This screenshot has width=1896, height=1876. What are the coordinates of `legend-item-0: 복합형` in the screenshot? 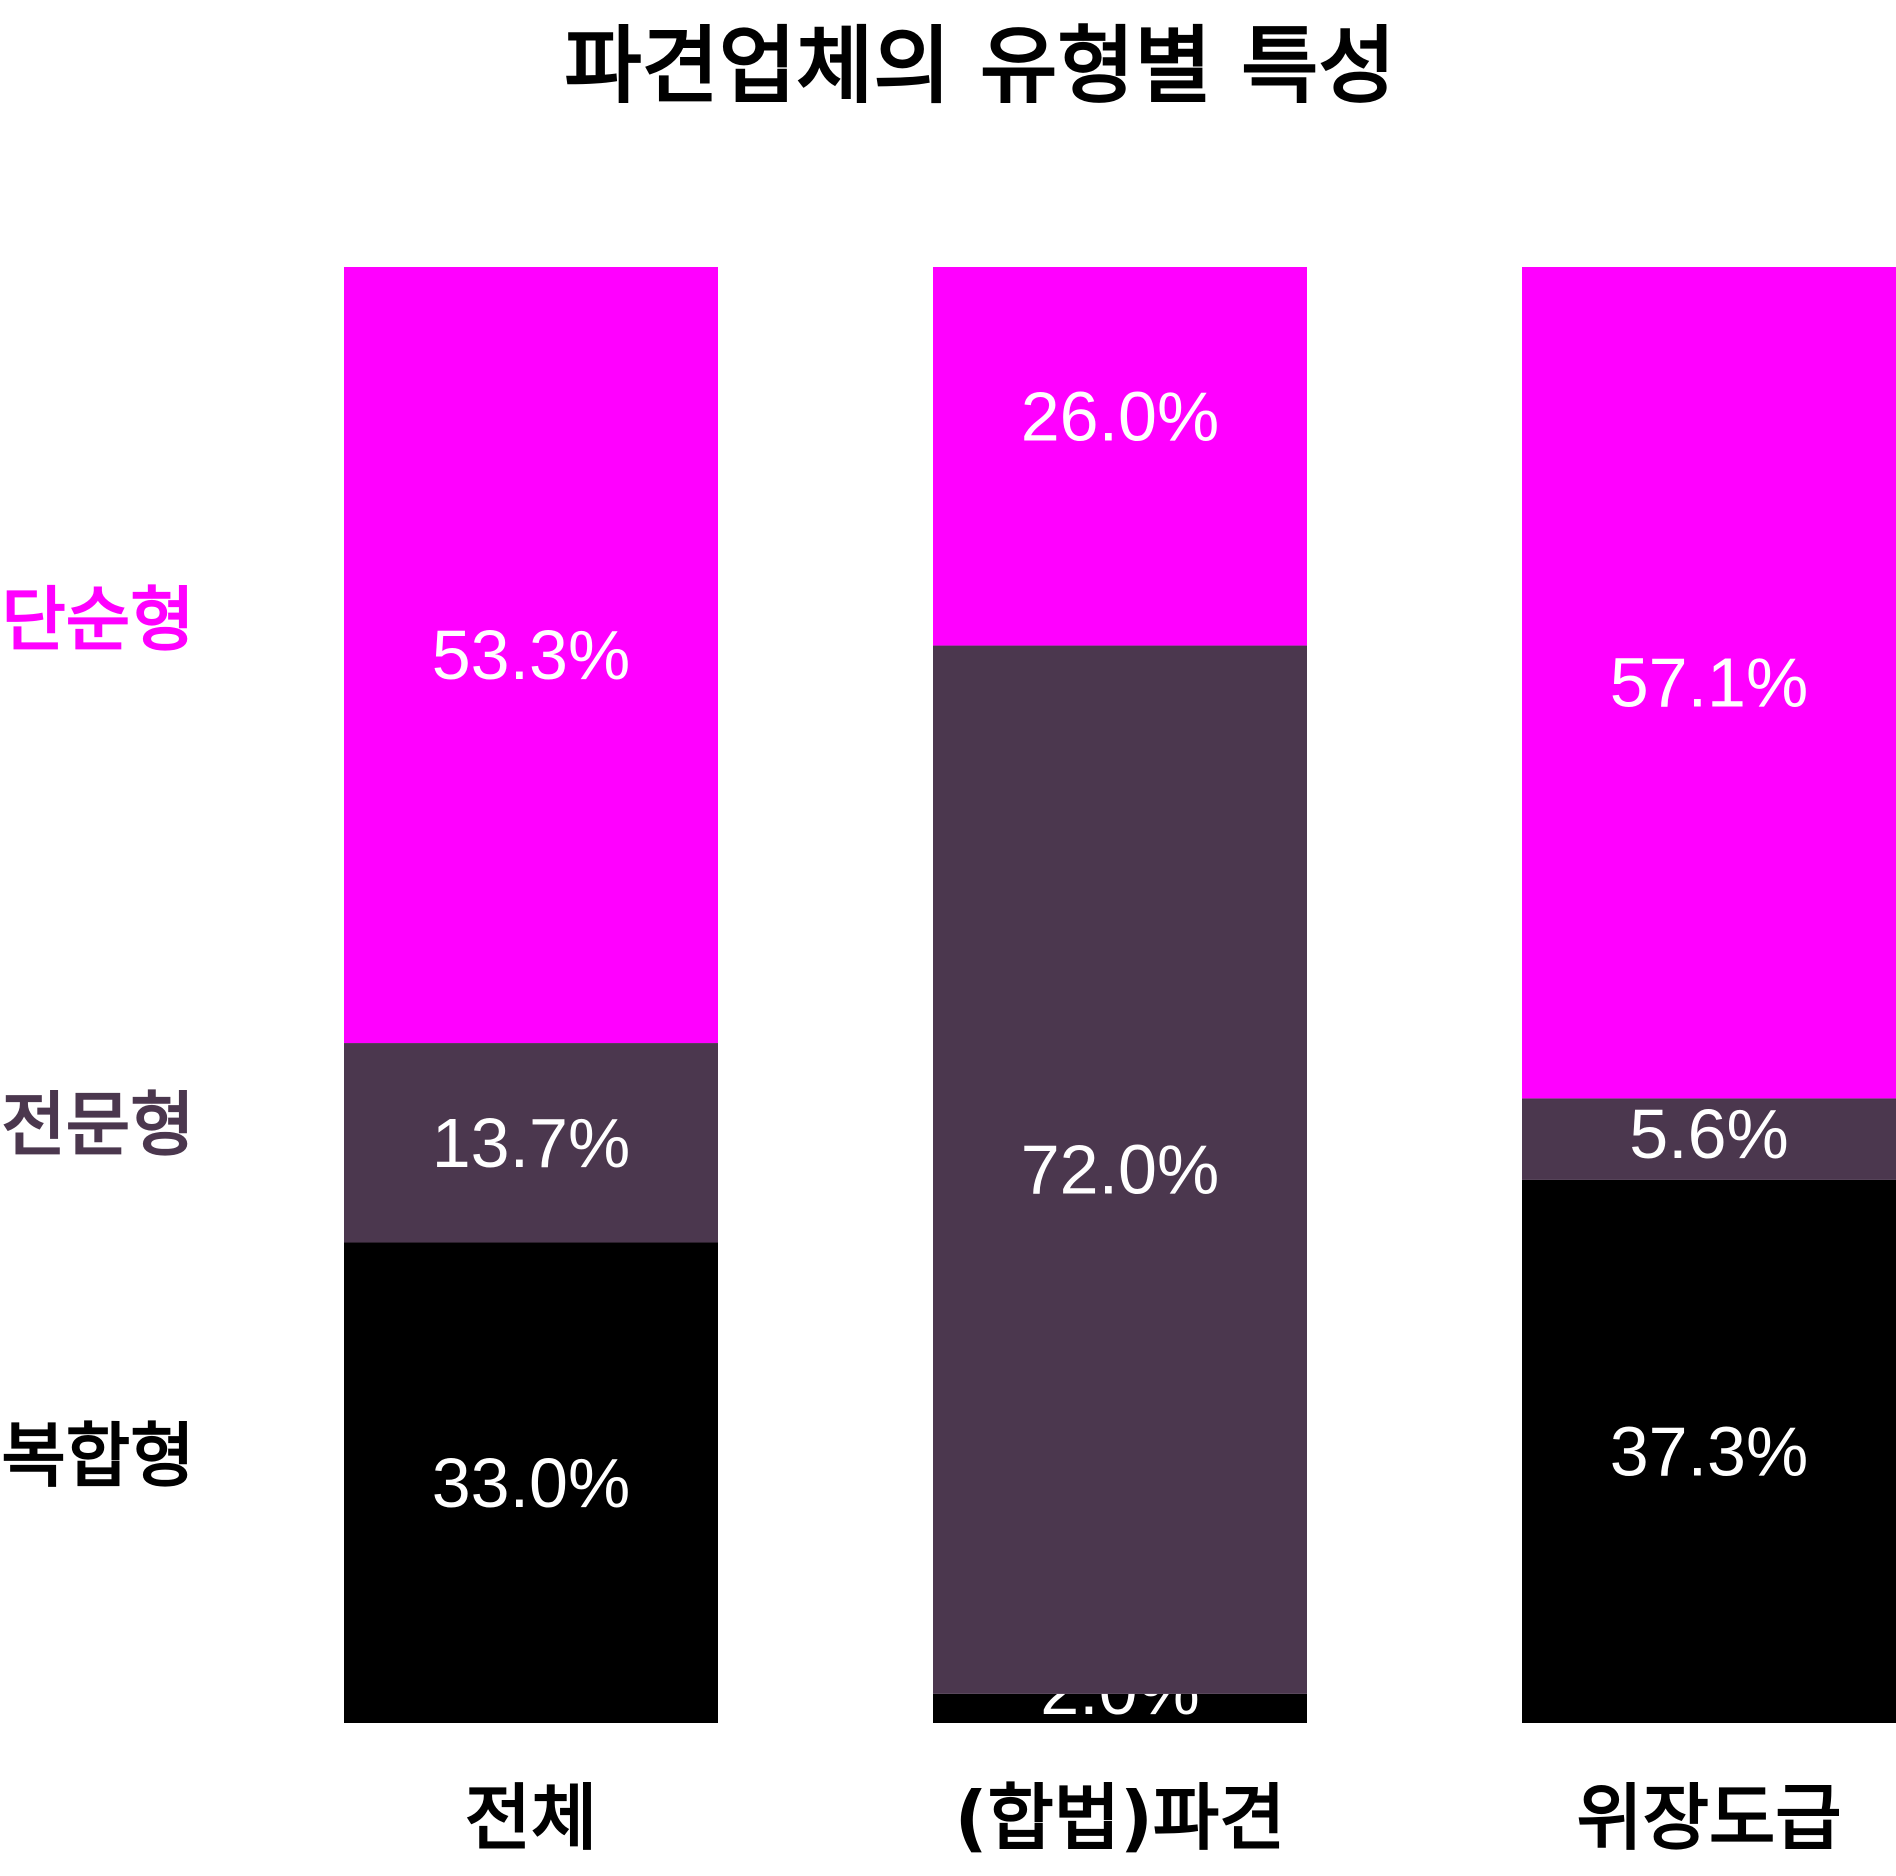 It's located at (97, 1456).